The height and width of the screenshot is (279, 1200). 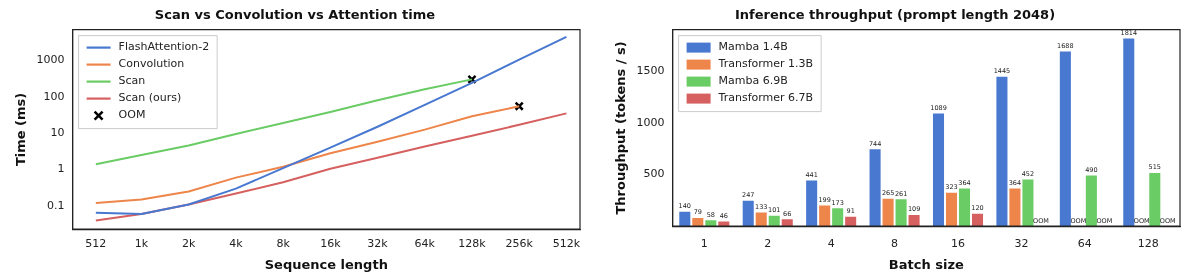 I want to click on chart-title: Scan vs Convolution vs Attention time, so click(x=295, y=15).